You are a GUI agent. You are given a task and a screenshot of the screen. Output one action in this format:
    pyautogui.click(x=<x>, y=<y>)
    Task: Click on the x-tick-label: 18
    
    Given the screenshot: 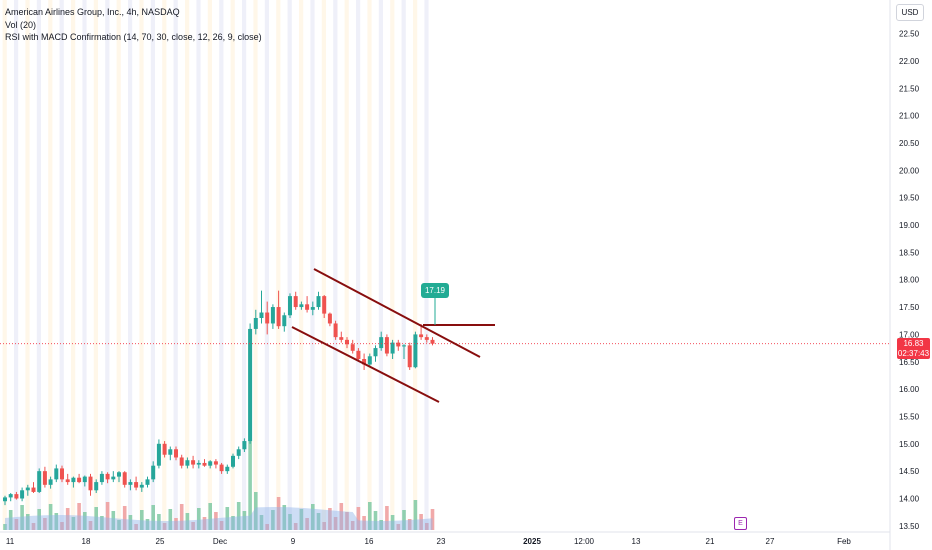 What is the action you would take?
    pyautogui.click(x=86, y=541)
    